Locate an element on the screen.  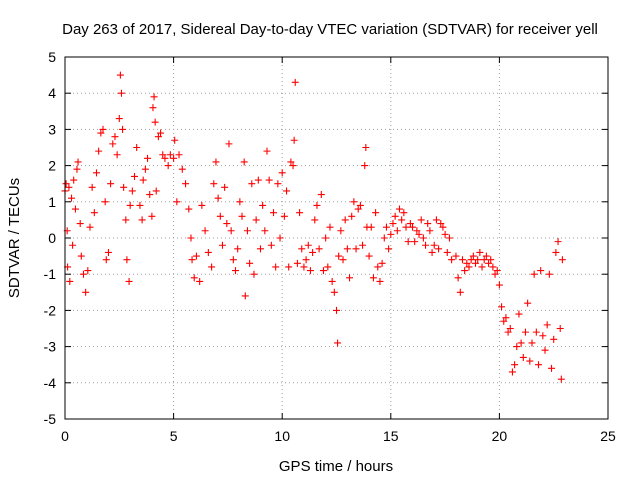
y-tick-label: -5 is located at coordinates (50, 419).